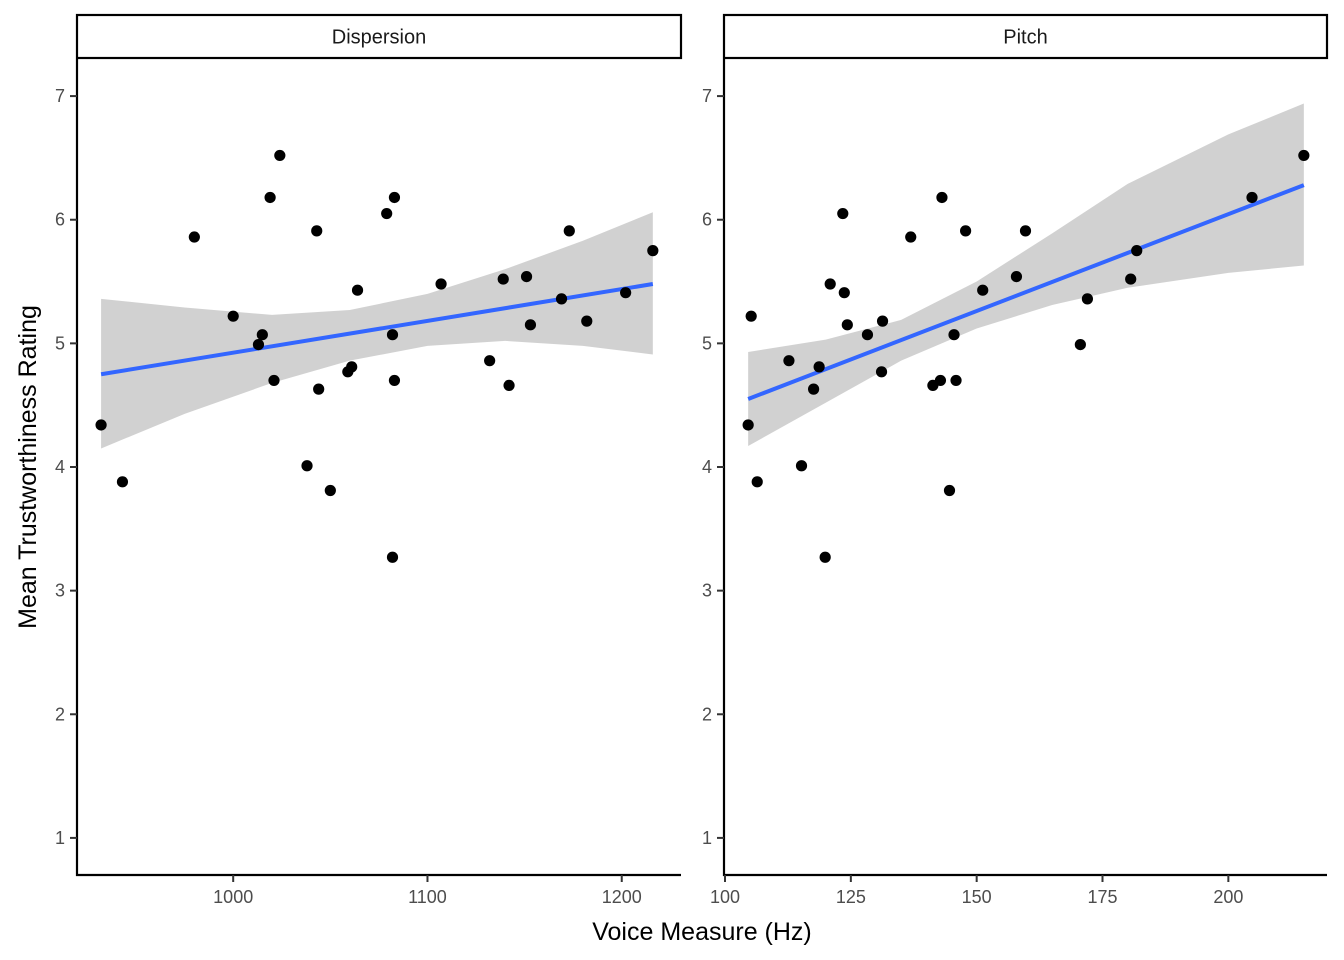  What do you see at coordinates (851, 897) in the screenshot?
I see `x-tick-label: 125` at bounding box center [851, 897].